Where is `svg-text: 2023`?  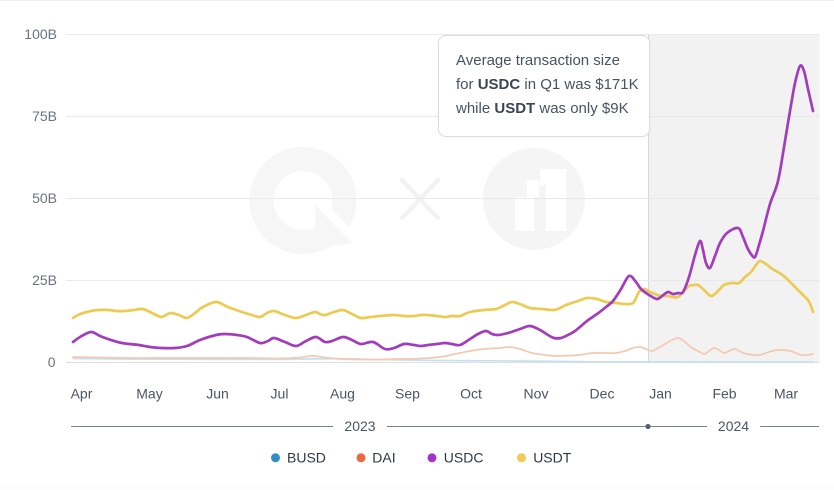
svg-text: 2023 is located at coordinates (359, 426).